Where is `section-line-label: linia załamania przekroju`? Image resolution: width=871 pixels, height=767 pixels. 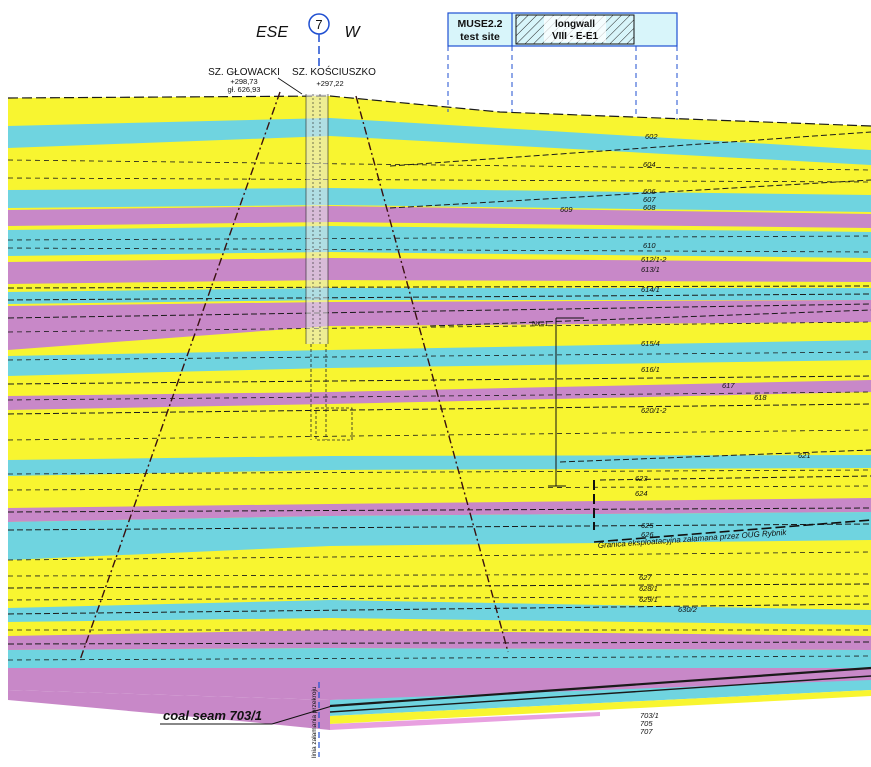 section-line-label: linia załamania przekroju is located at coordinates (314, 722).